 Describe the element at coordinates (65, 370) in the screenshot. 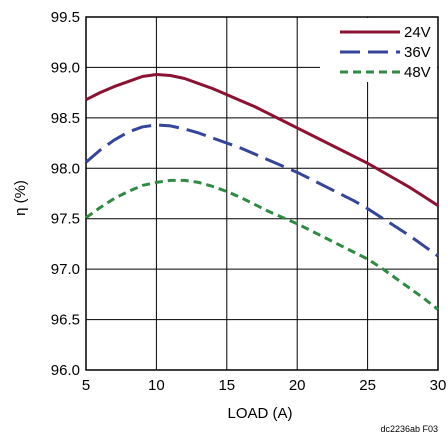

I see `y-tick-label: 96.0` at that location.